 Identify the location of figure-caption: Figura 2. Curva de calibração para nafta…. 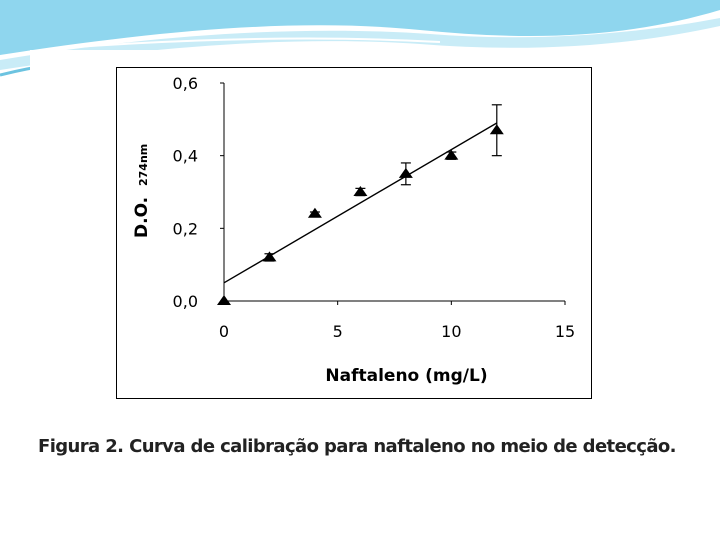
(357, 446).